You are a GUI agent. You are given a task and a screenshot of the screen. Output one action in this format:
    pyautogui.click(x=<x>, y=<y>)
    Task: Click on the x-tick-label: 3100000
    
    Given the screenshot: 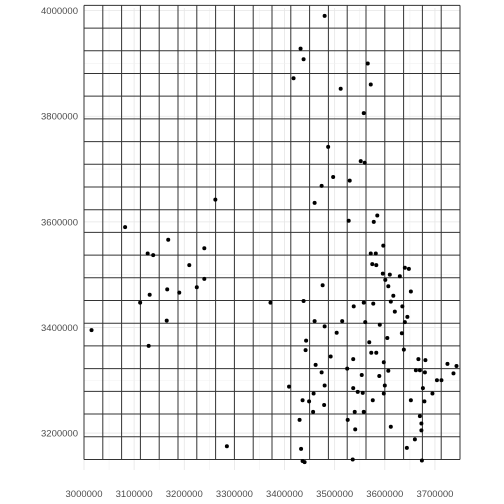 What is the action you would take?
    pyautogui.click(x=134, y=494)
    